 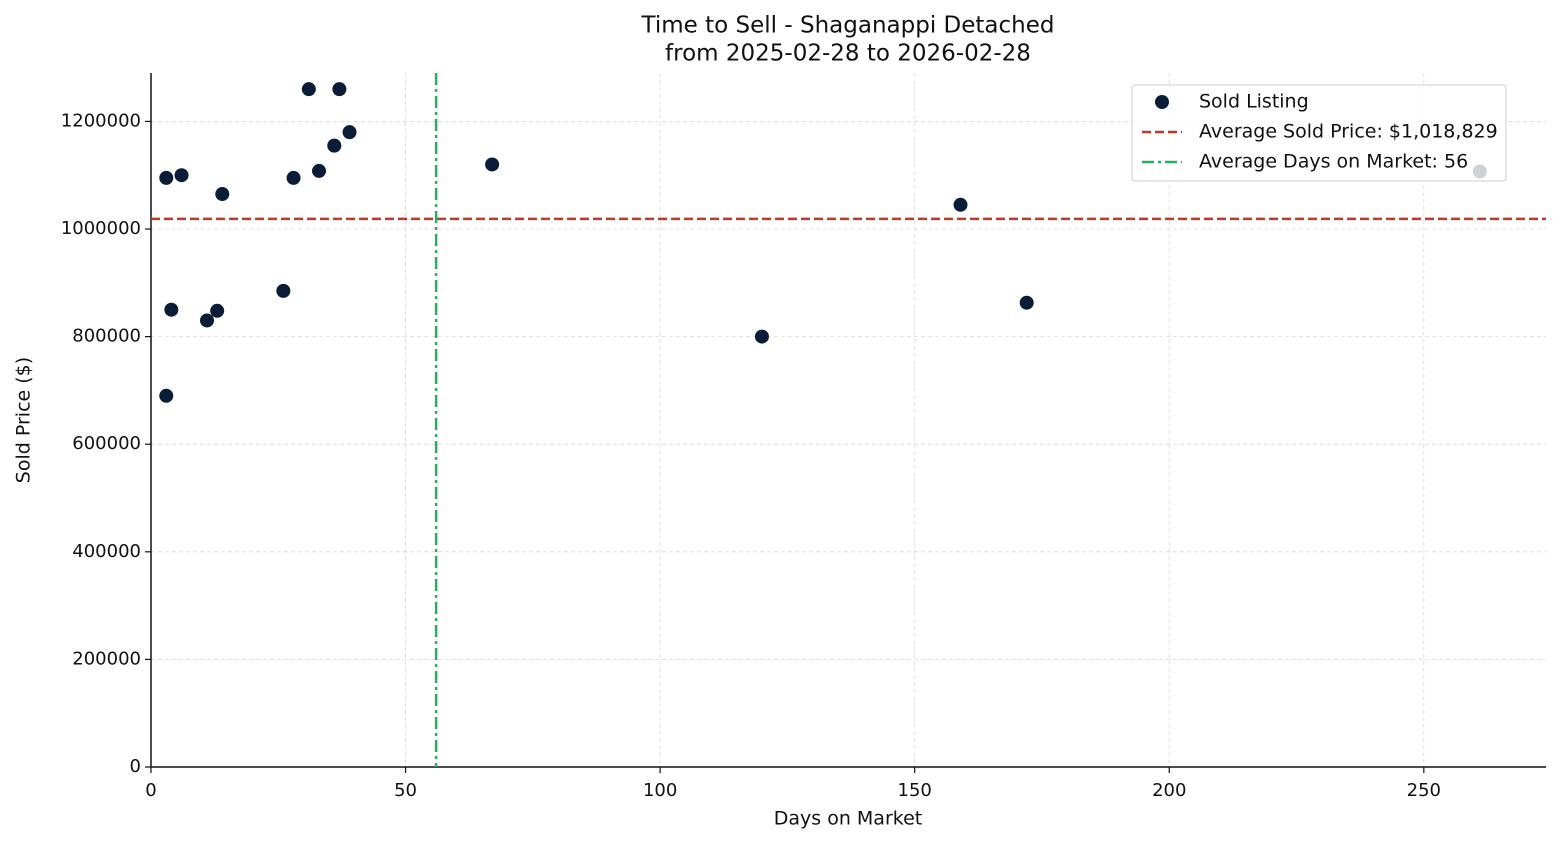 What do you see at coordinates (150, 790) in the screenshot?
I see `x-tick-label: 0` at bounding box center [150, 790].